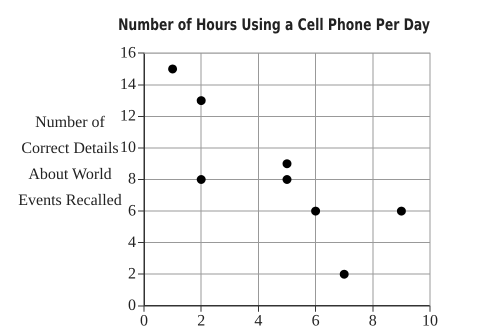  I want to click on y-axis-title: Number of Correct Details About World Events Recalled, so click(70, 161).